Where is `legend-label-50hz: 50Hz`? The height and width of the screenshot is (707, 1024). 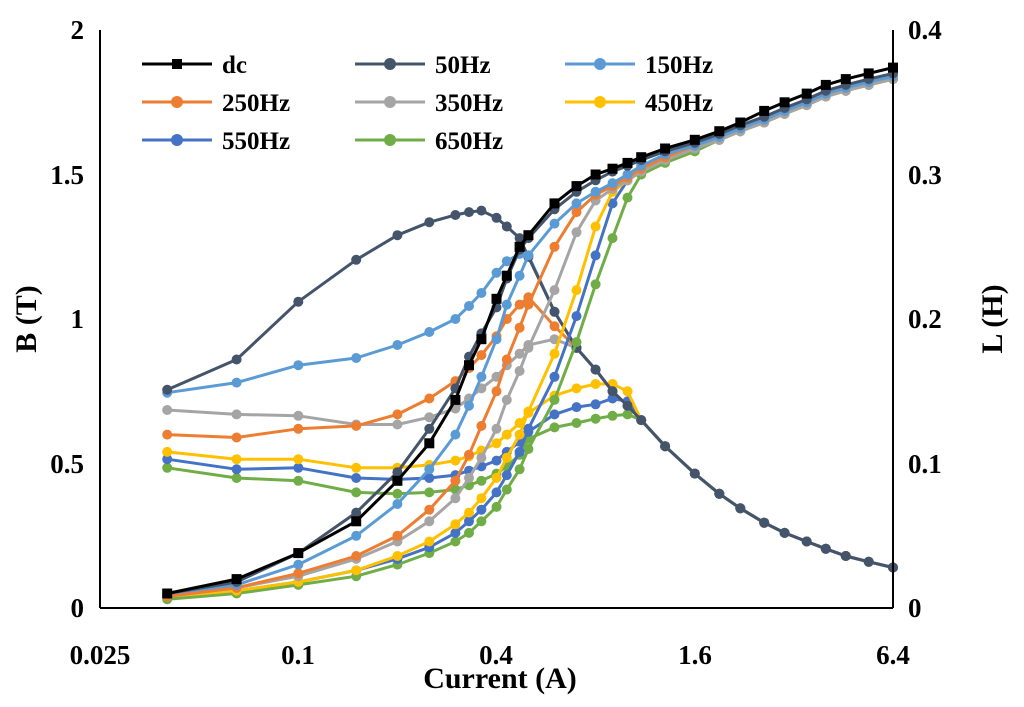 legend-label-50hz: 50Hz is located at coordinates (463, 65).